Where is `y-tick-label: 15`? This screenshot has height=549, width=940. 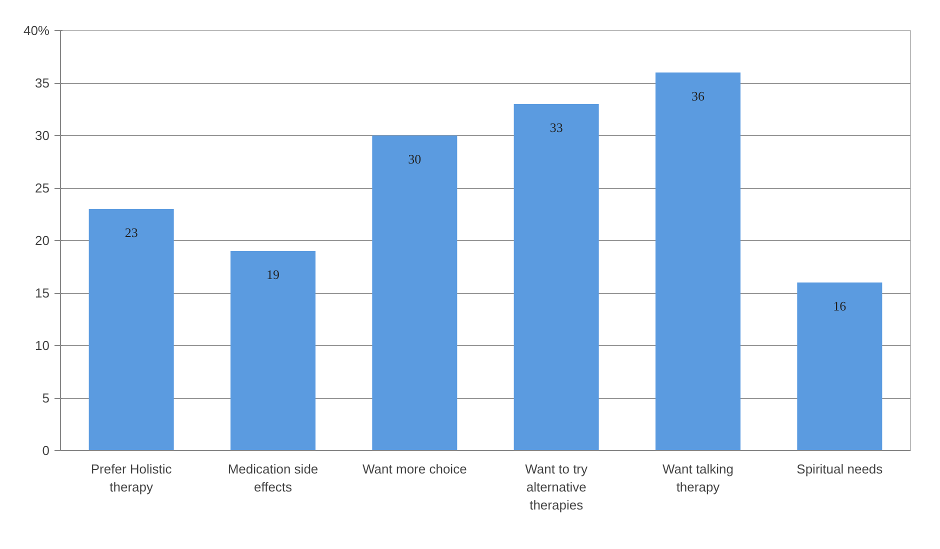 y-tick-label: 15 is located at coordinates (42, 293).